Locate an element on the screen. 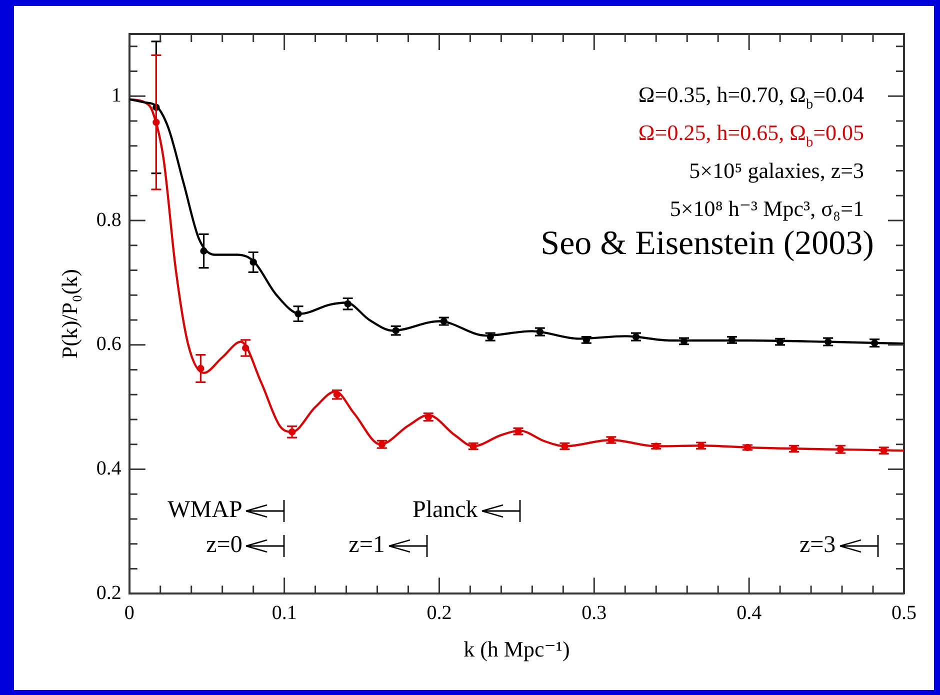 Image resolution: width=940 pixels, height=695 pixels. x-tick-label: 0.1 is located at coordinates (284, 613).